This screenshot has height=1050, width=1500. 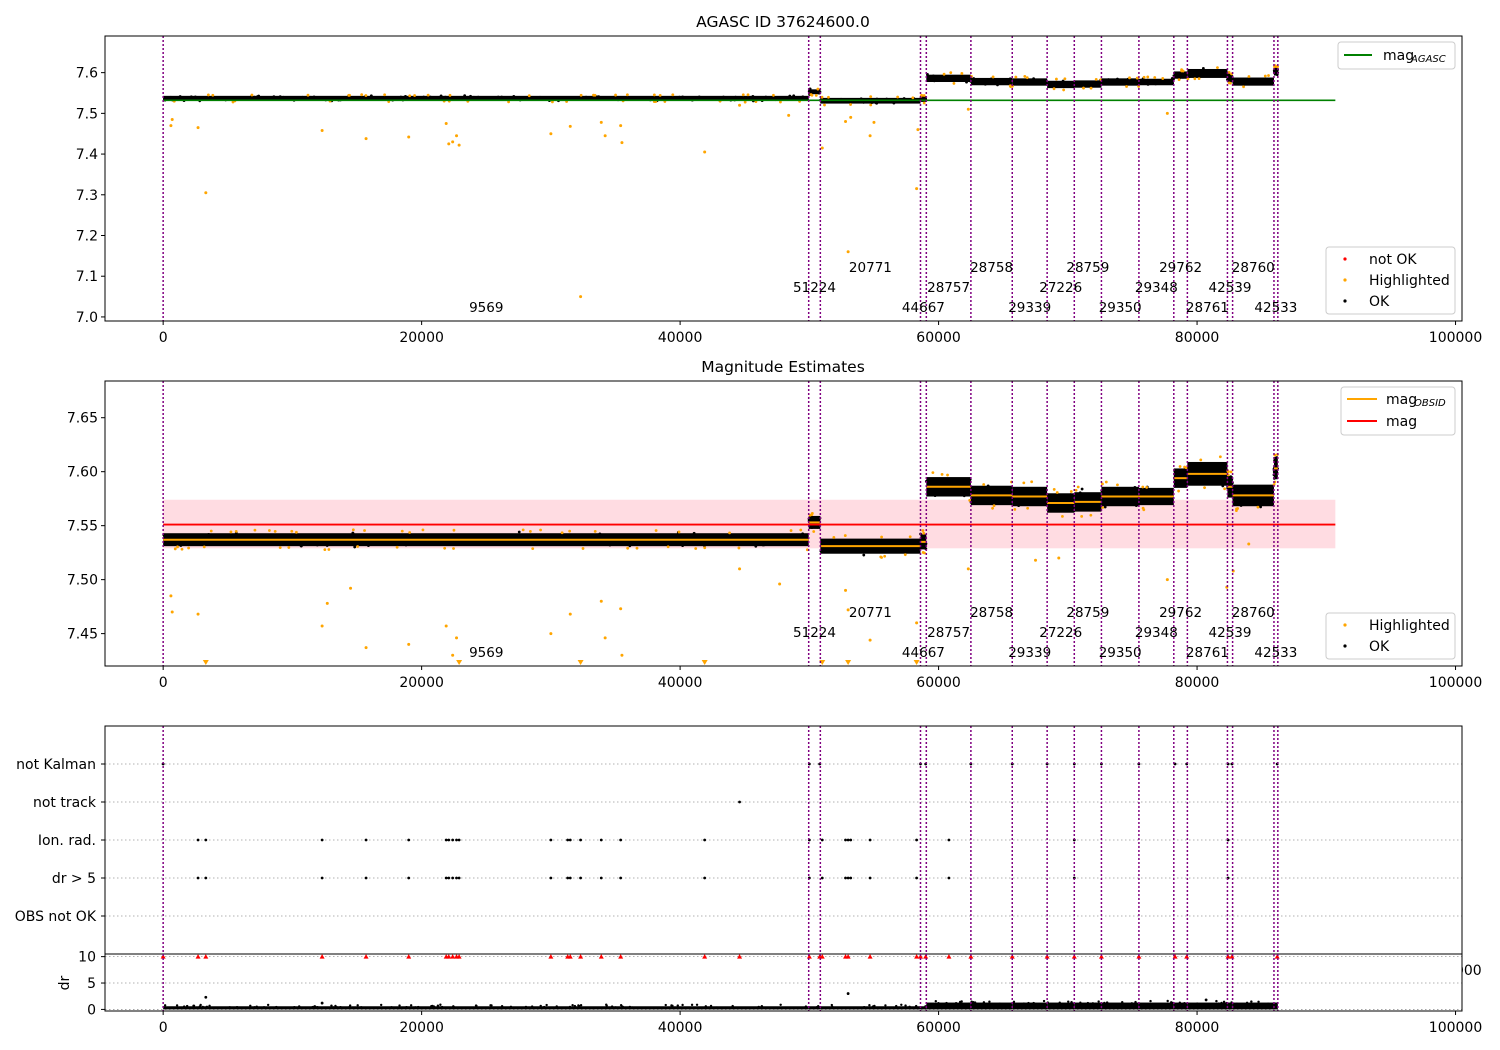 I want to click on legend-point-label: OK, so click(x=1379, y=302).